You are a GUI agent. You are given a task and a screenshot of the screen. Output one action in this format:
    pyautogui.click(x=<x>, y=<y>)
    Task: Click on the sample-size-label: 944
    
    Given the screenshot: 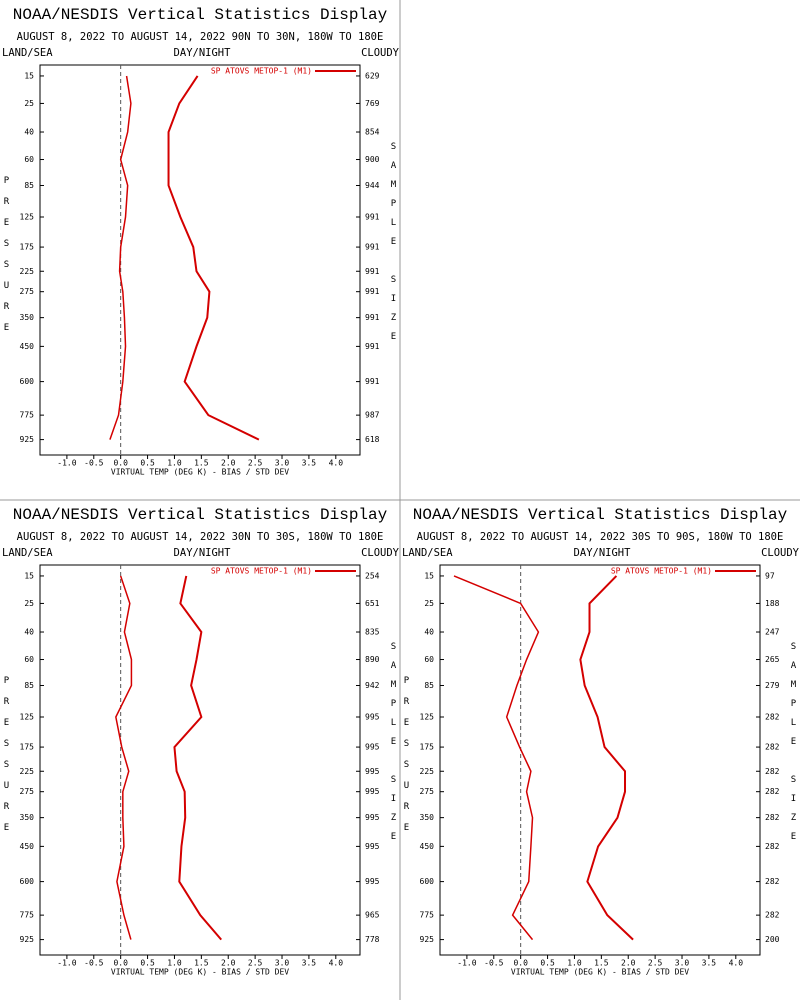 What is the action you would take?
    pyautogui.click(x=372, y=185)
    